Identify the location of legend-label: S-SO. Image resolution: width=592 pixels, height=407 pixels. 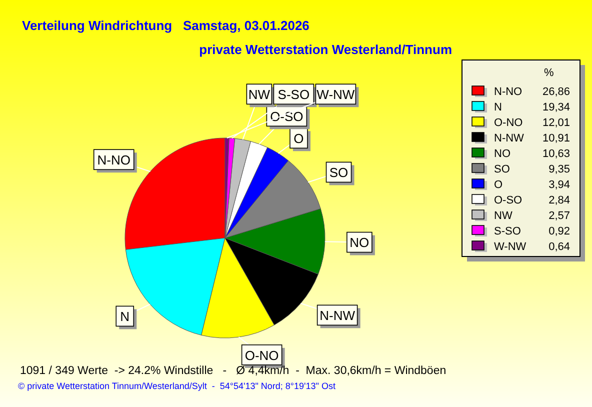
(508, 232).